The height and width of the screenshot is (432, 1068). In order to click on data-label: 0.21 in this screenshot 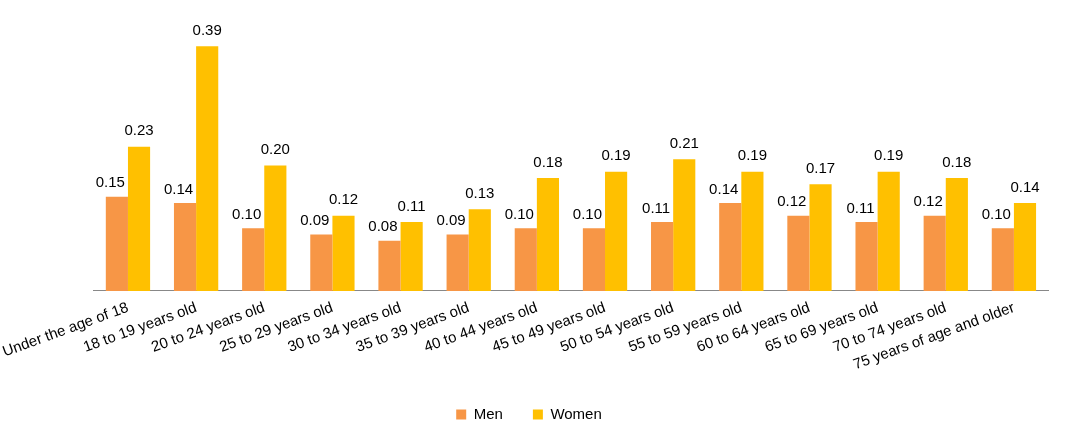, I will do `click(684, 142)`.